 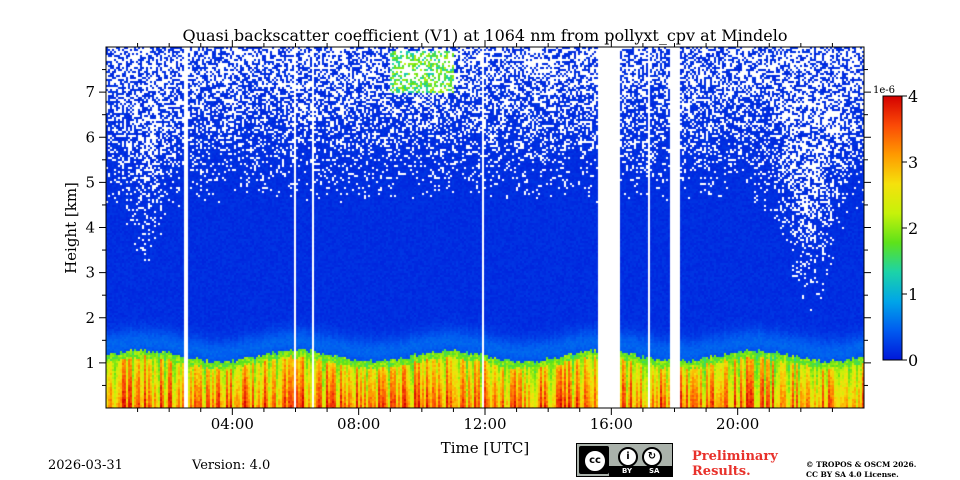 I want to click on cc-by-label: BY, so click(x=627, y=471).